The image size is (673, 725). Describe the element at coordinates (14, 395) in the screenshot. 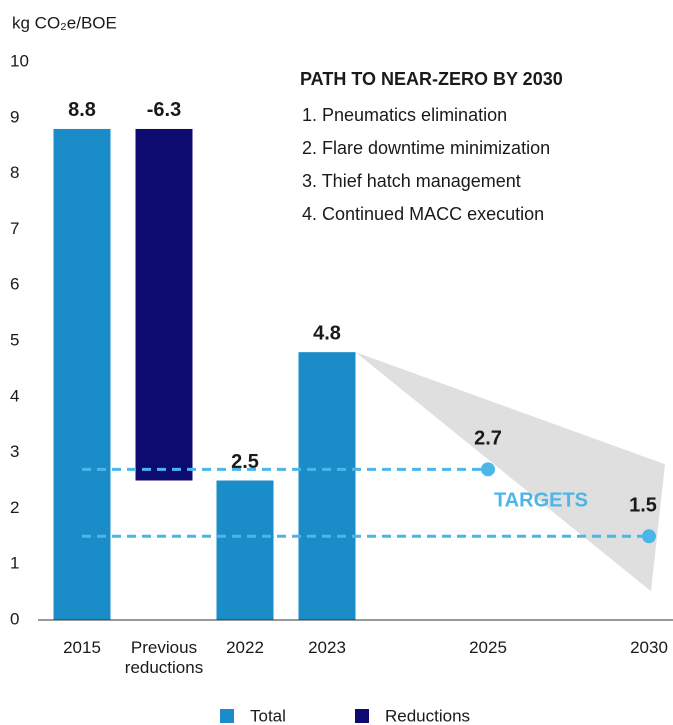

I see `y-tick-label: 4` at that location.